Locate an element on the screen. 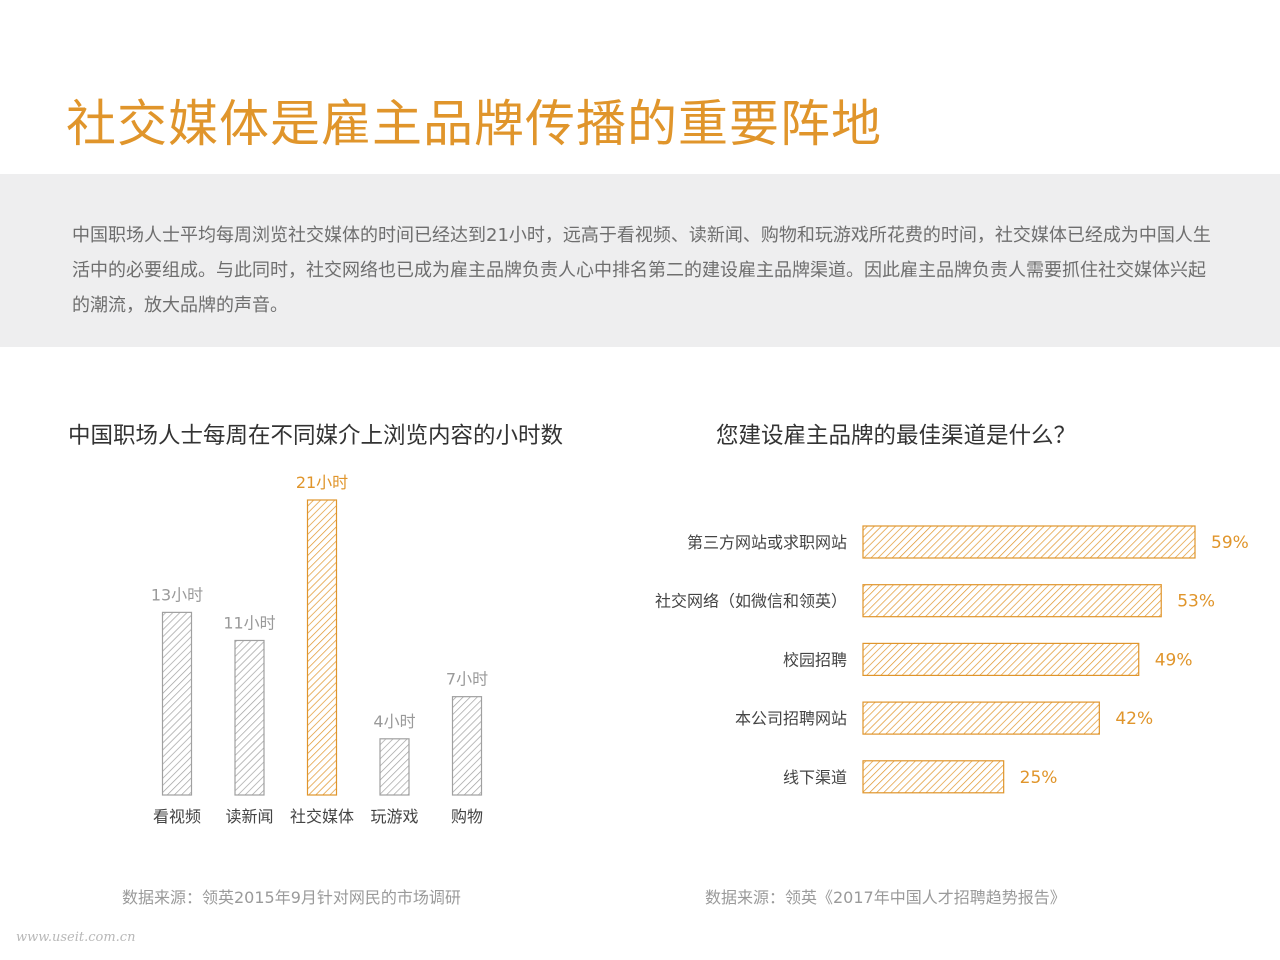 Image resolution: width=1280 pixels, height=960 pixels. right-chart-title: 您建设雇主品牌的最佳渠道是什么？ is located at coordinates (896, 436).